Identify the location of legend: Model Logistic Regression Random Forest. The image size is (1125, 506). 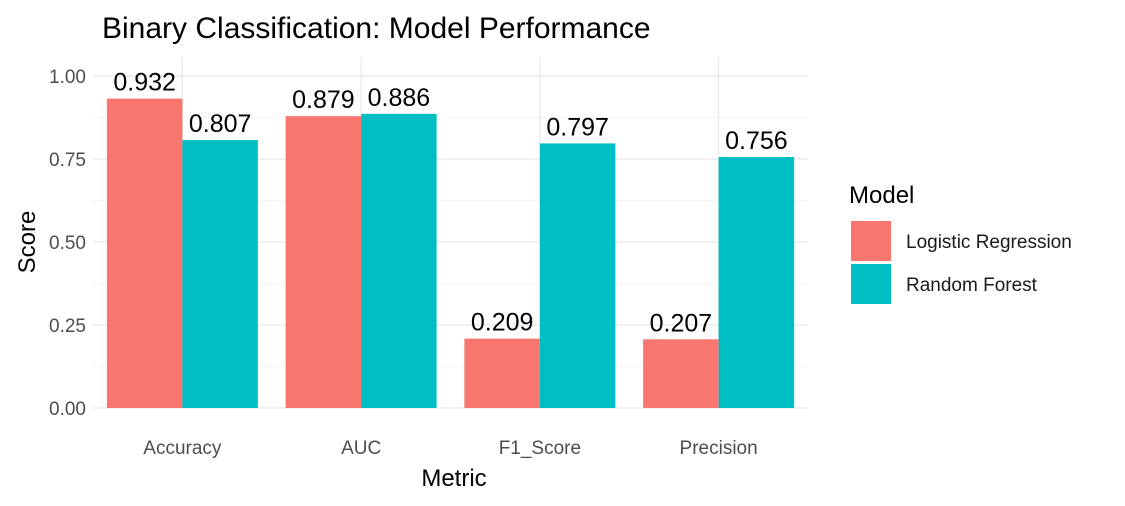
(960, 243).